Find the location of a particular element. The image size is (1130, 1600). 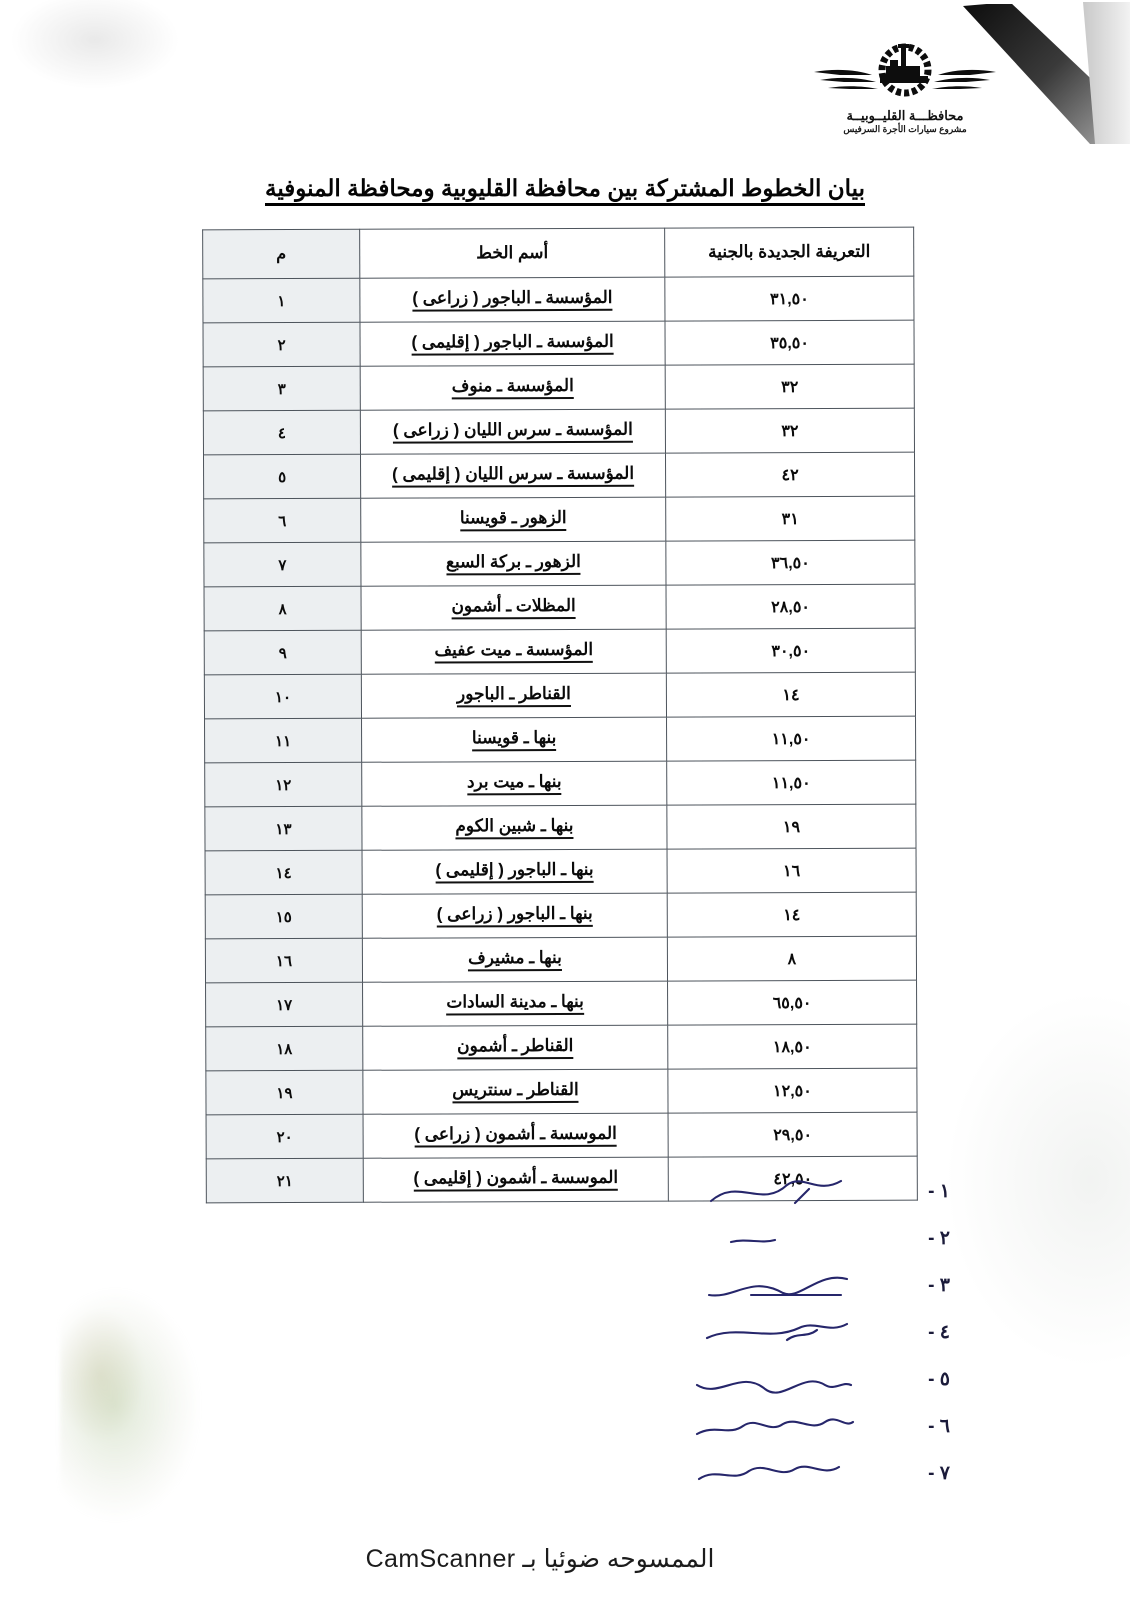

cell-route-text: الموسسة ـ أشمون ( إقليمى ) is located at coordinates (516, 1179).